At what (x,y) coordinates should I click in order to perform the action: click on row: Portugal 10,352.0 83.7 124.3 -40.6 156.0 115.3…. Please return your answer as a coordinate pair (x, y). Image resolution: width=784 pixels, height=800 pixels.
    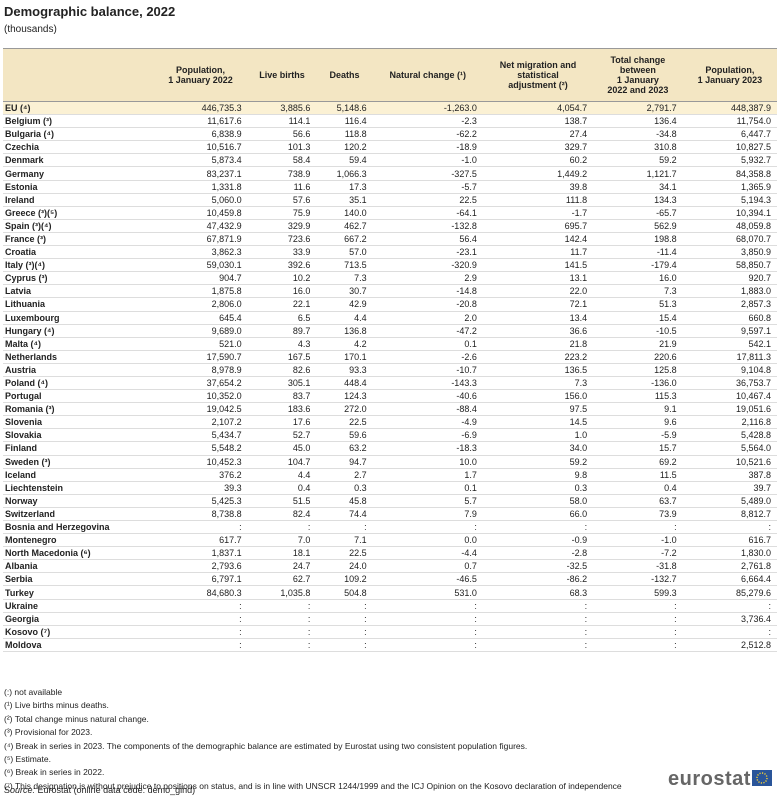
    Looking at the image, I should click on (390, 396).